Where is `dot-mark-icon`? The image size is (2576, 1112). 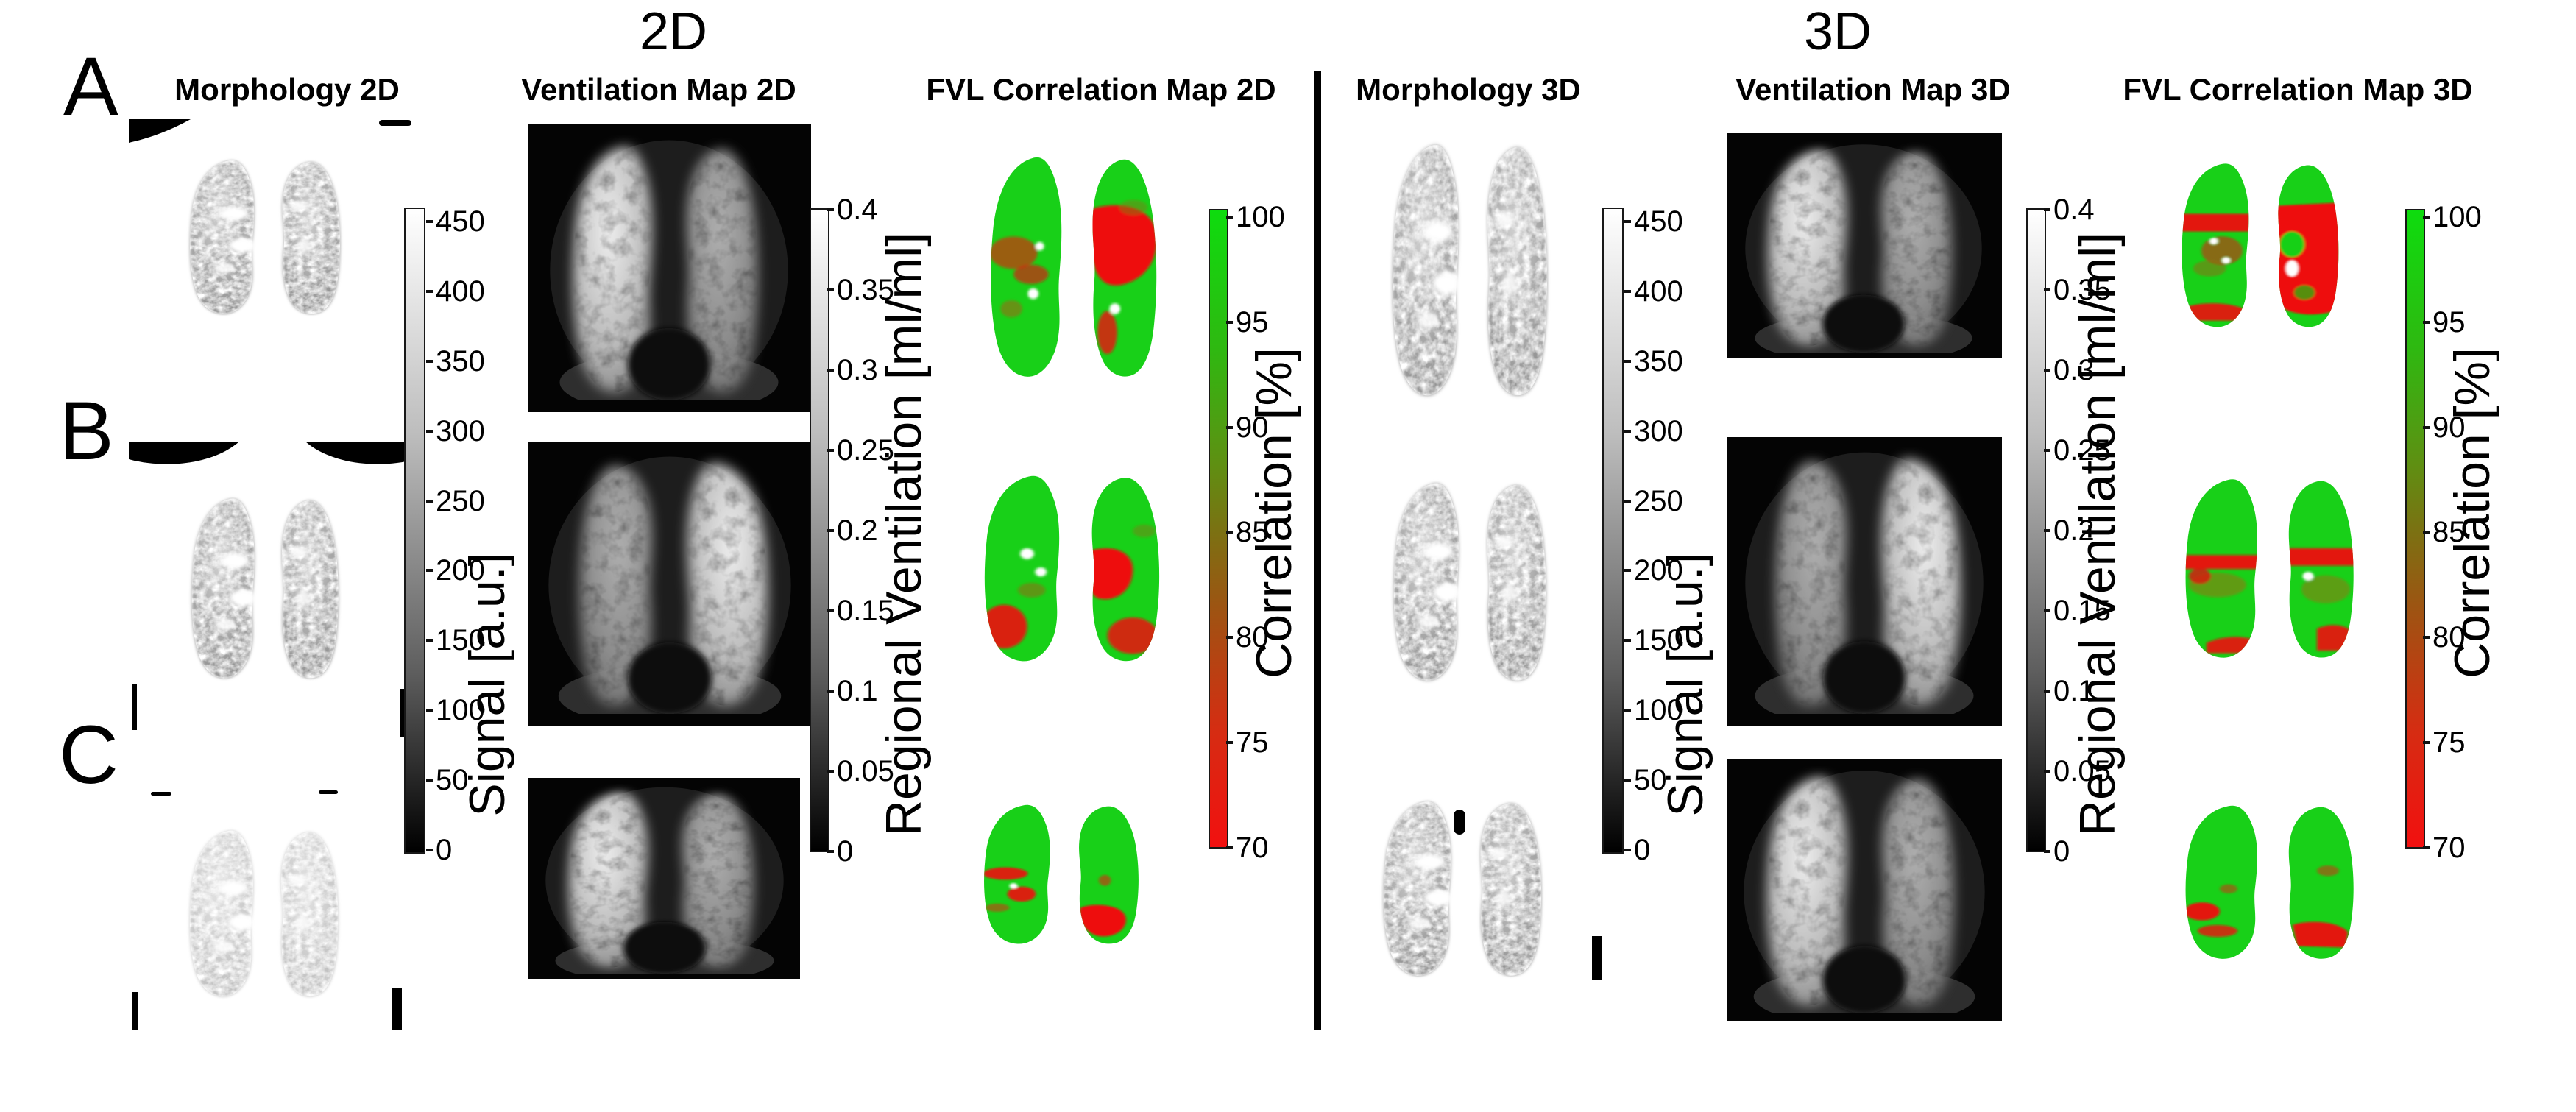 dot-mark-icon is located at coordinates (1459, 823).